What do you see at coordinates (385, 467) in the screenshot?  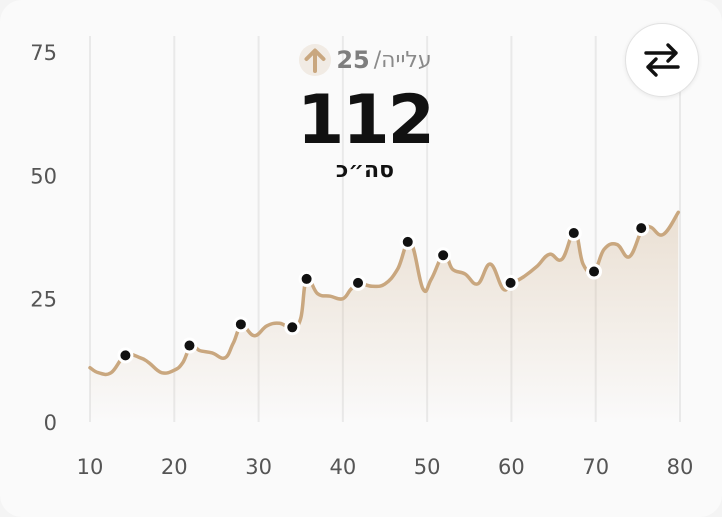 I see `x-axis-labels: 10 20 30 40 50 60 70 80` at bounding box center [385, 467].